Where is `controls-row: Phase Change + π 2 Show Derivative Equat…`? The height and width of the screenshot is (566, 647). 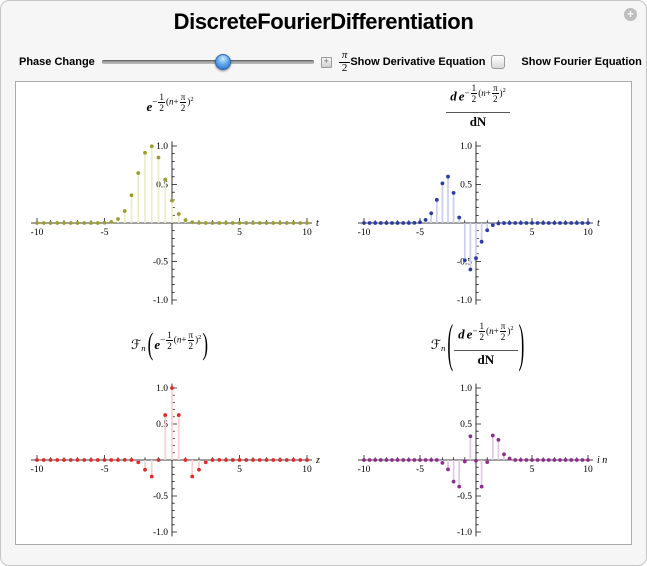 controls-row: Phase Change + π 2 Show Derivative Equat… is located at coordinates (323, 62).